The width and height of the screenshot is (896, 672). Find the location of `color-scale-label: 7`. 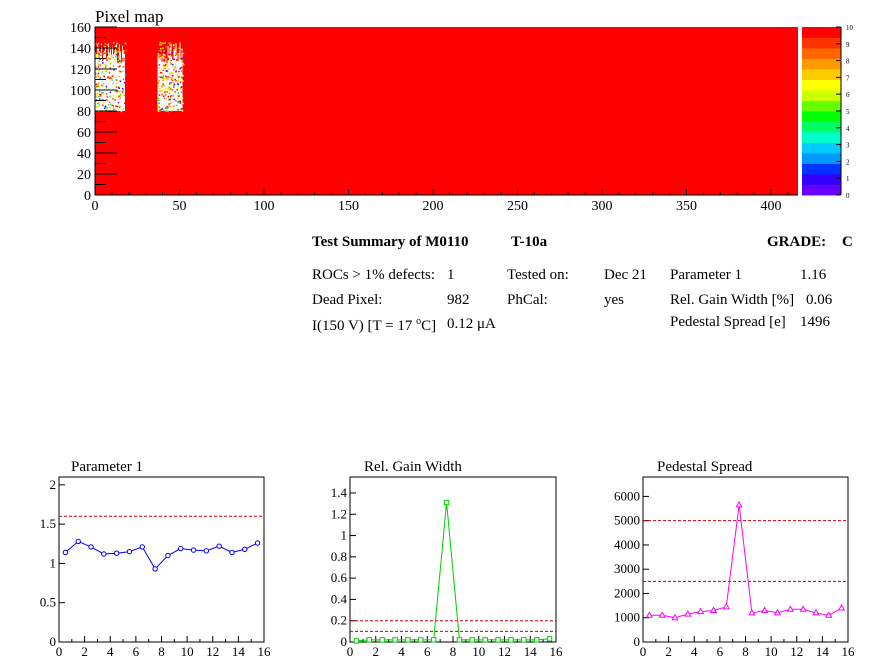

color-scale-label: 7 is located at coordinates (848, 78).